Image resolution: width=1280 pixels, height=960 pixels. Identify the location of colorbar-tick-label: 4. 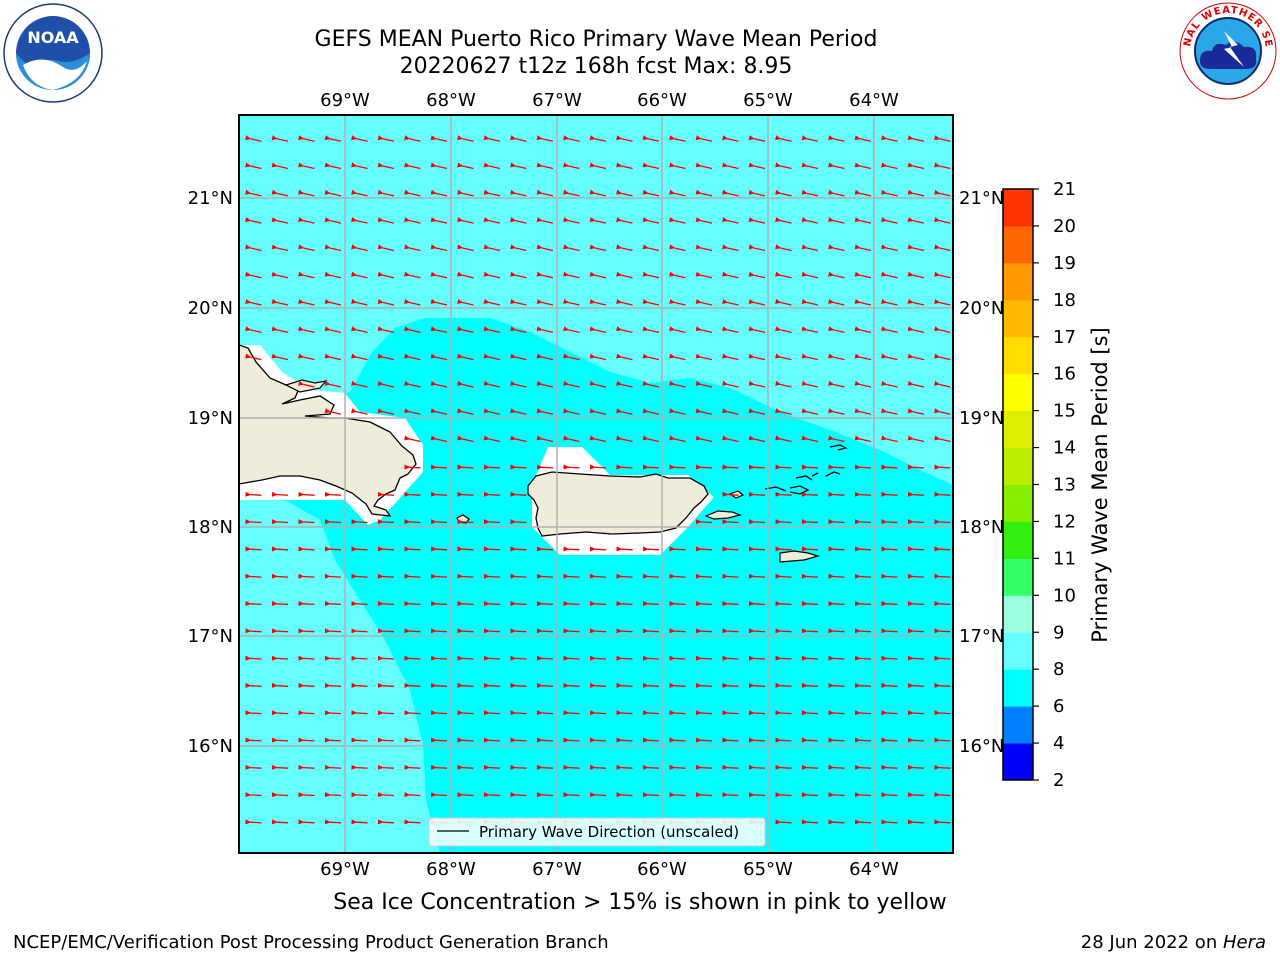
(1058, 743).